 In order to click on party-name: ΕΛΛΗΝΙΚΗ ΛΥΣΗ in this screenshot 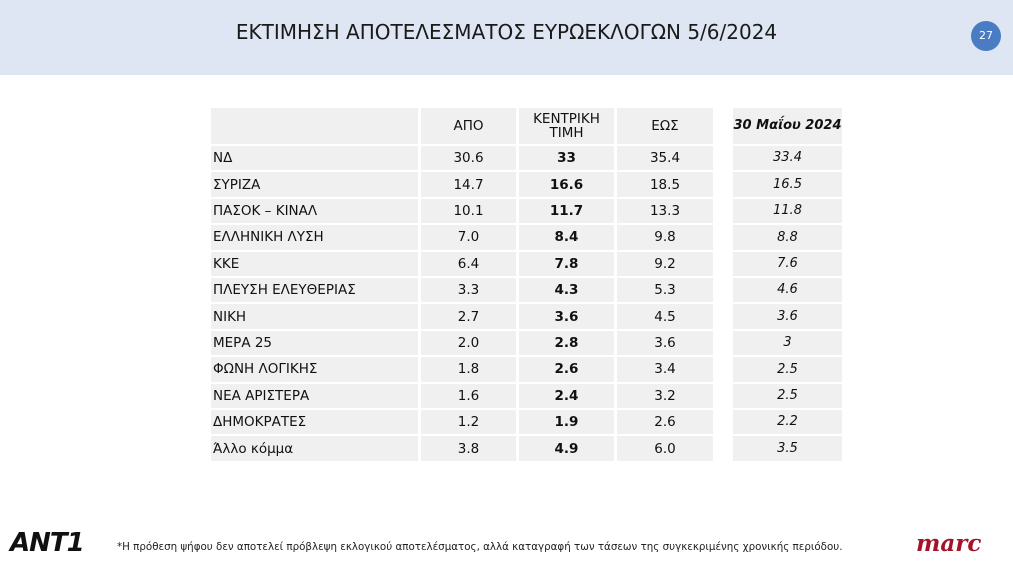, I will do `click(314, 237)`.